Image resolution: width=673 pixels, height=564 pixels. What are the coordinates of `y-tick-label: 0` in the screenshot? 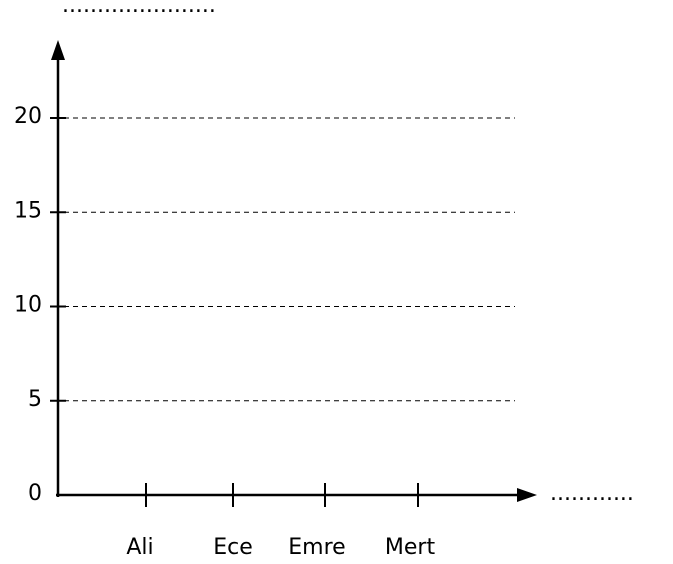 It's located at (35, 493).